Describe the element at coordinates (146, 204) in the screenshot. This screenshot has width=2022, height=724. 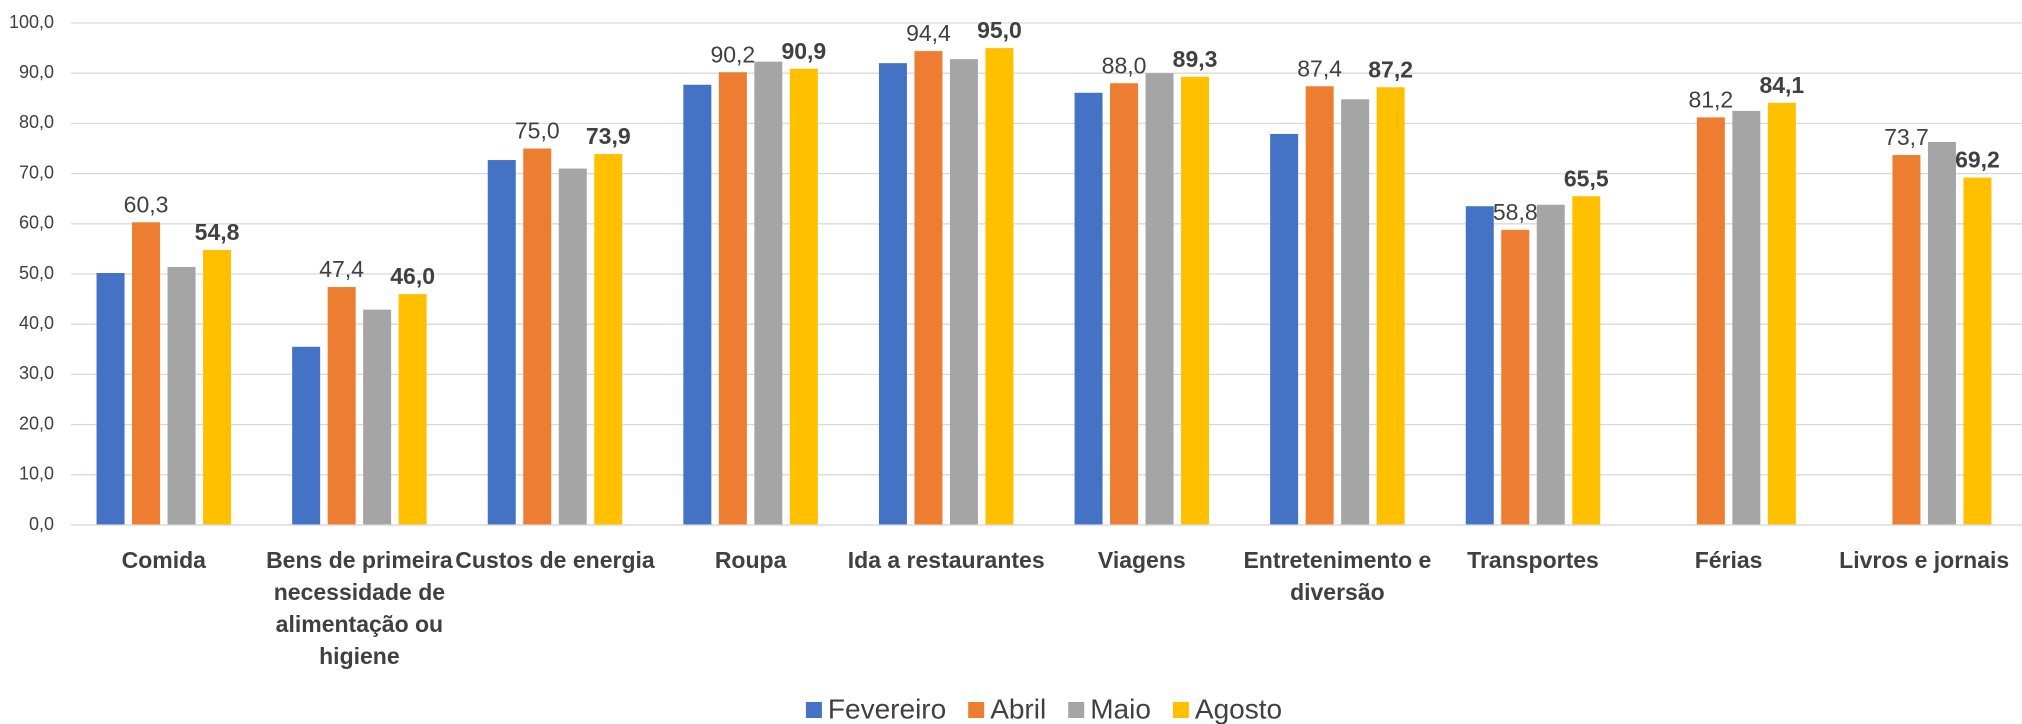
I see `data-label: 60,3` at that location.